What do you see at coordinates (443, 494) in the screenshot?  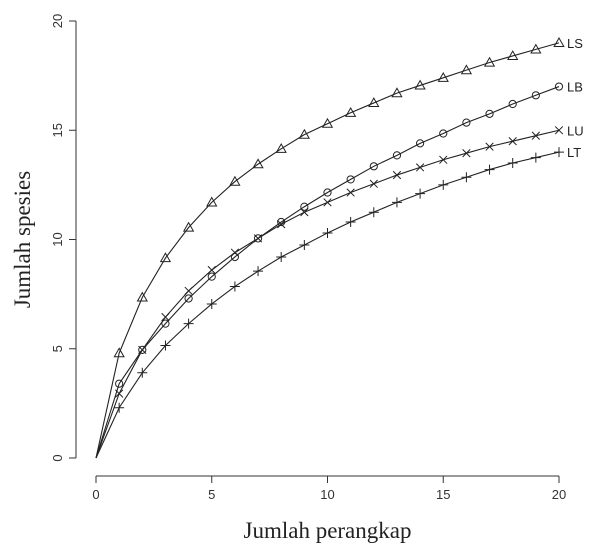 I see `x-tick-label: 15` at bounding box center [443, 494].